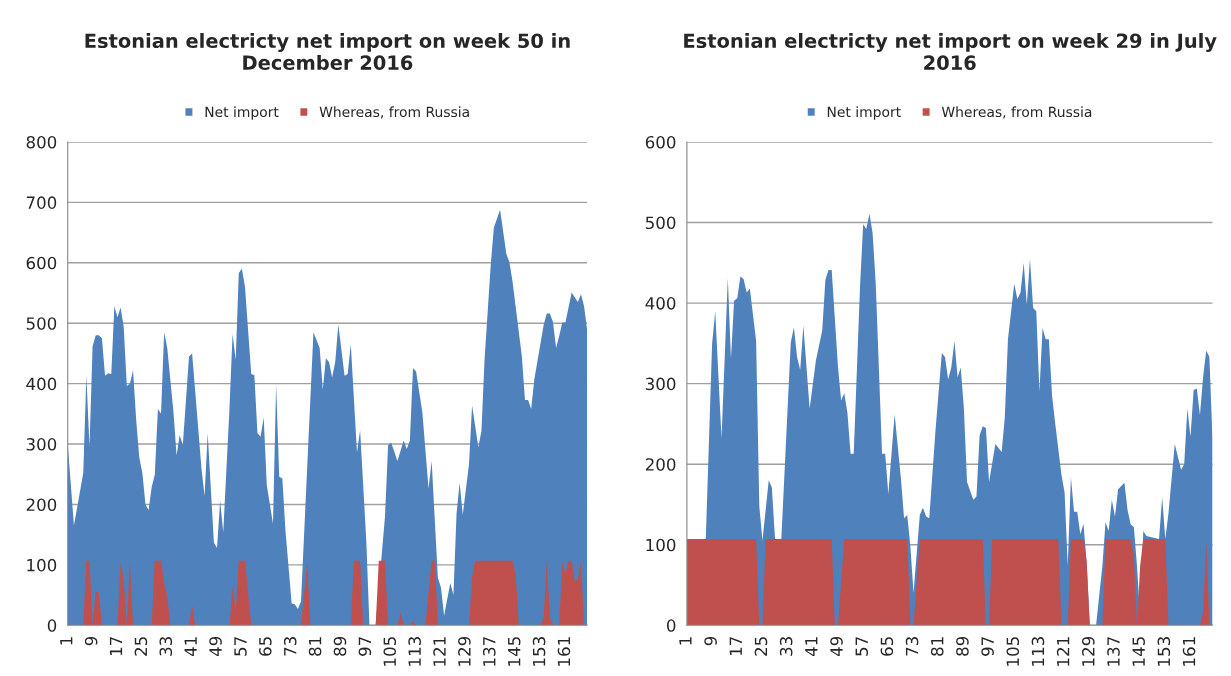 The image size is (1231, 676). Describe the element at coordinates (41, 142) in the screenshot. I see `y-tick-label: 800` at that location.